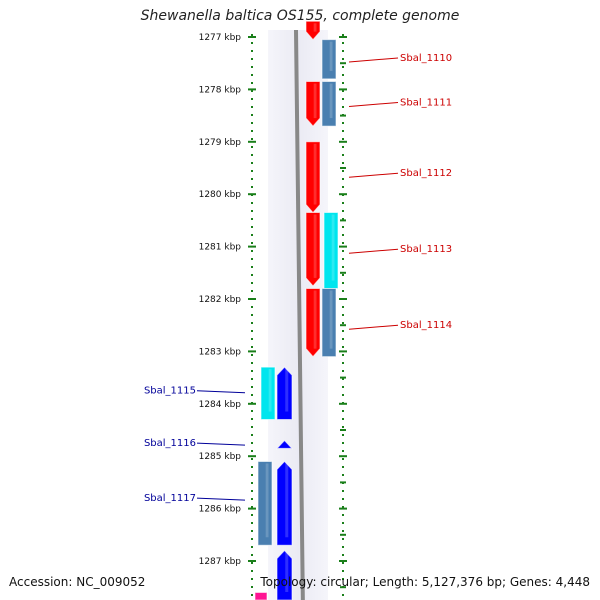  Describe the element at coordinates (426, 58) in the screenshot. I see `gene-label-Sbal_1110: Sbal_1110` at that location.